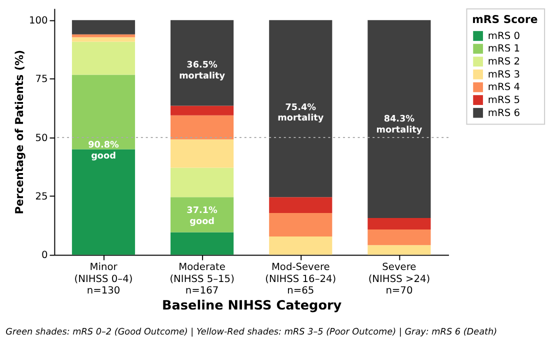 This screenshot has width=550, height=363. I want to click on x-tick-label: Moderate (NIHSS 5–15) n=167, so click(202, 279).